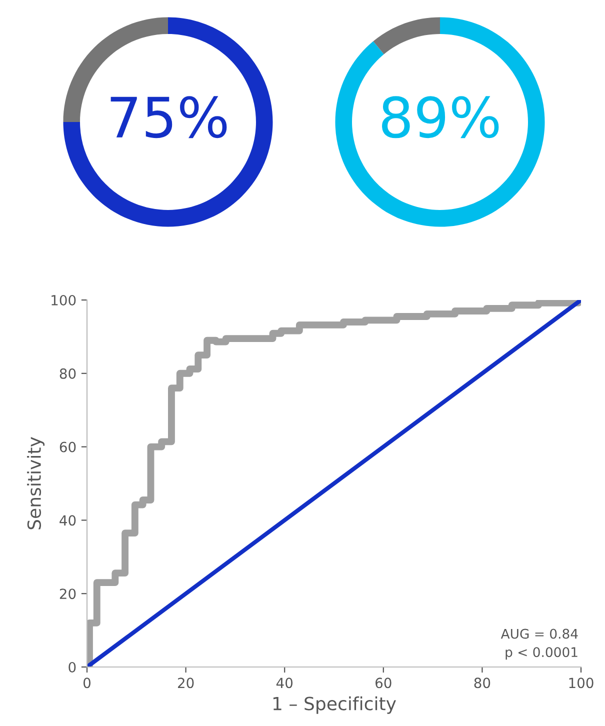 Image resolution: width=605 pixels, height=726 pixels. I want to click on x-tick-label: 60, so click(384, 683).